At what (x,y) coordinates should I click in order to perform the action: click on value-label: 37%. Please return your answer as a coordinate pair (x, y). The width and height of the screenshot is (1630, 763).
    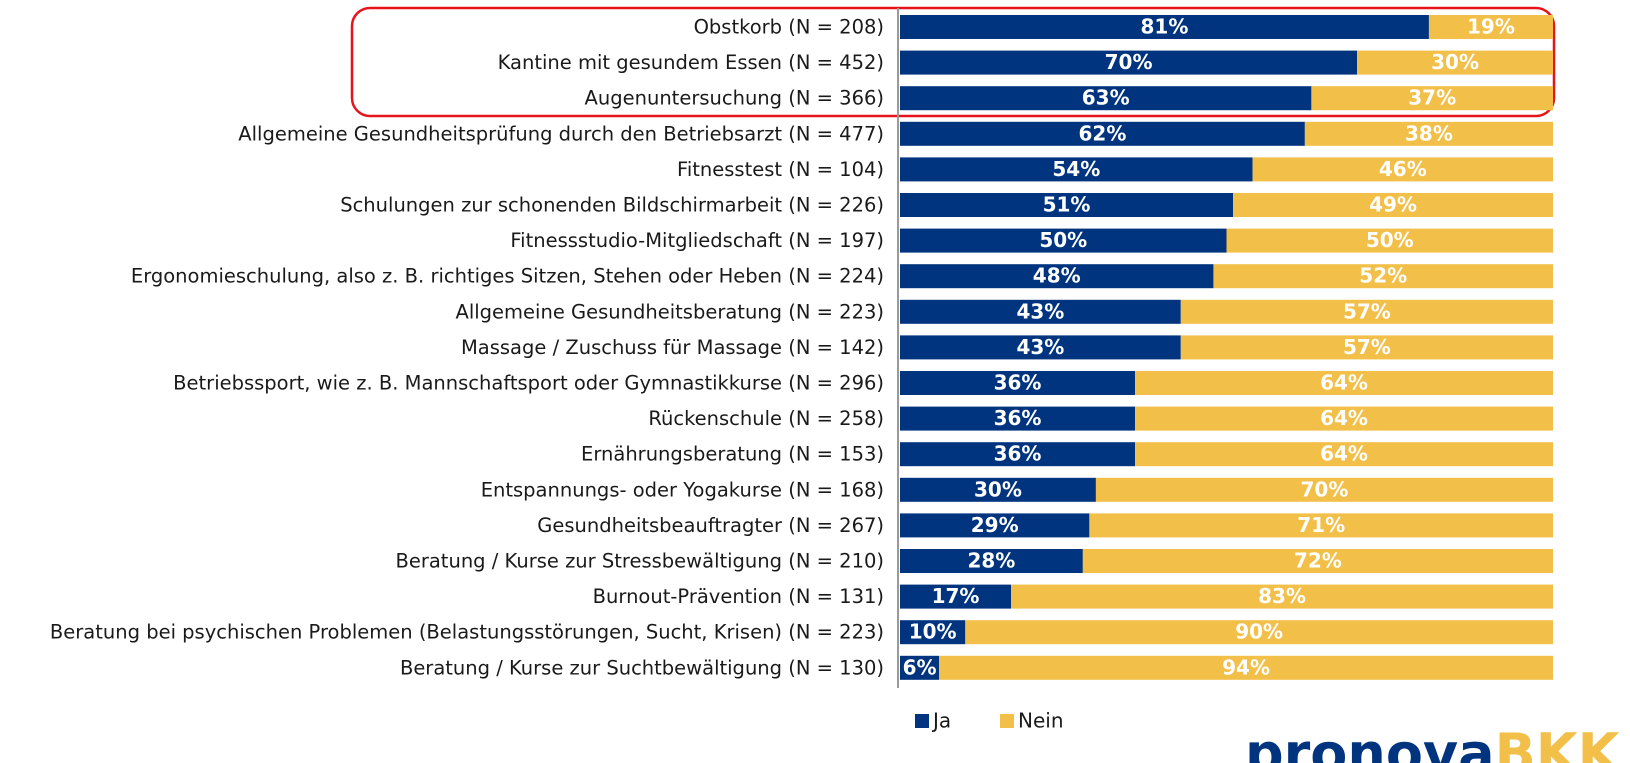
    Looking at the image, I should click on (1432, 98).